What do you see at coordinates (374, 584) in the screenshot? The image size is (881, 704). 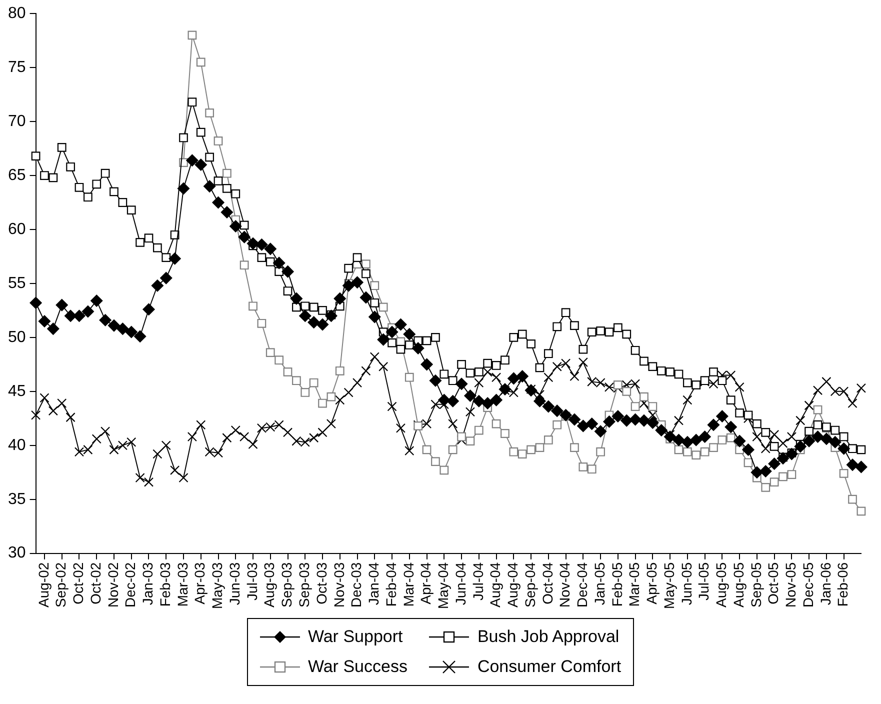 I see `x-tick-label: Jan-04` at bounding box center [374, 584].